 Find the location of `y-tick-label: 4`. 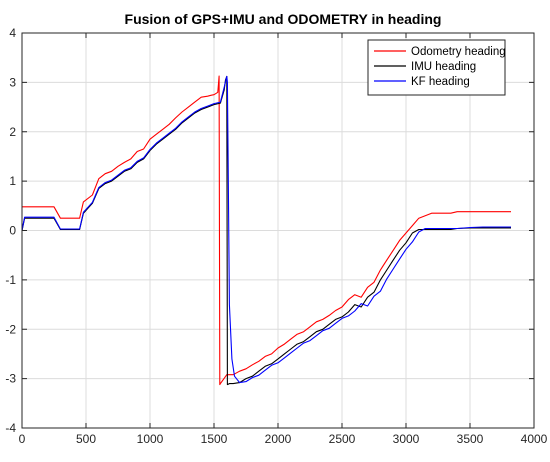

y-tick-label: 4 is located at coordinates (12, 33).